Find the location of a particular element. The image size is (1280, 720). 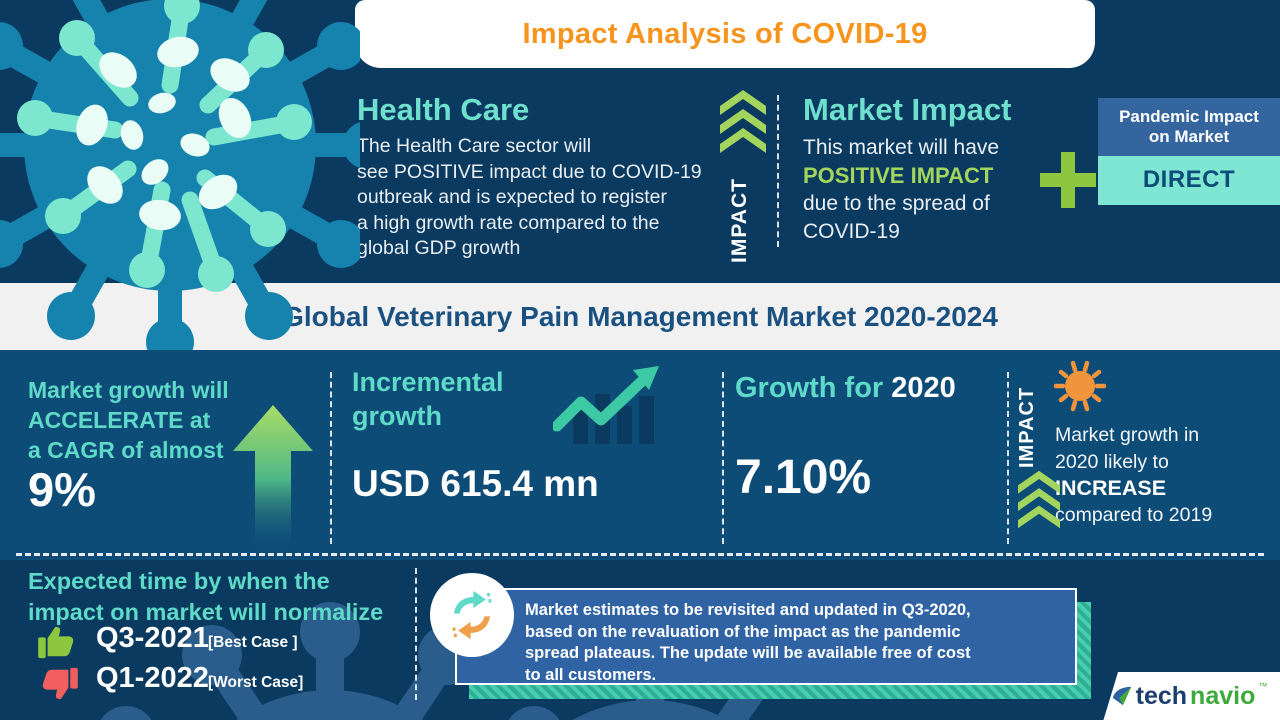

cagr-heading-line: a CAGR of almost is located at coordinates (126, 450).